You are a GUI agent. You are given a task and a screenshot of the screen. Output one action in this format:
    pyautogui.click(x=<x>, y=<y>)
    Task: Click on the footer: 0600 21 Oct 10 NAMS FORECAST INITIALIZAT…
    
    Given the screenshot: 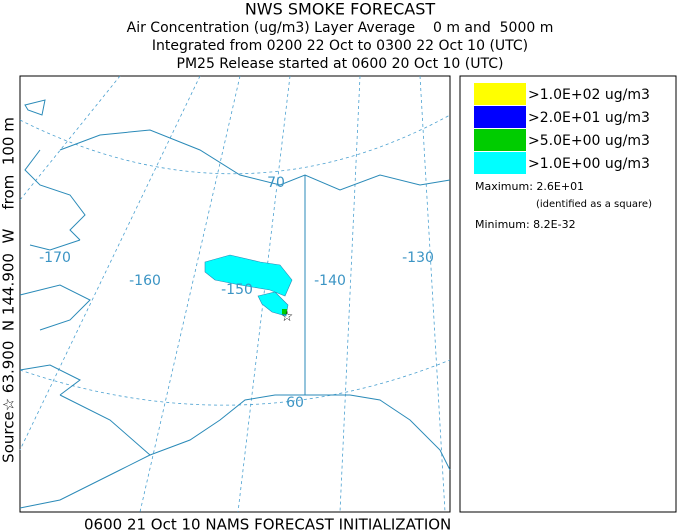 What is the action you would take?
    pyautogui.click(x=267, y=524)
    